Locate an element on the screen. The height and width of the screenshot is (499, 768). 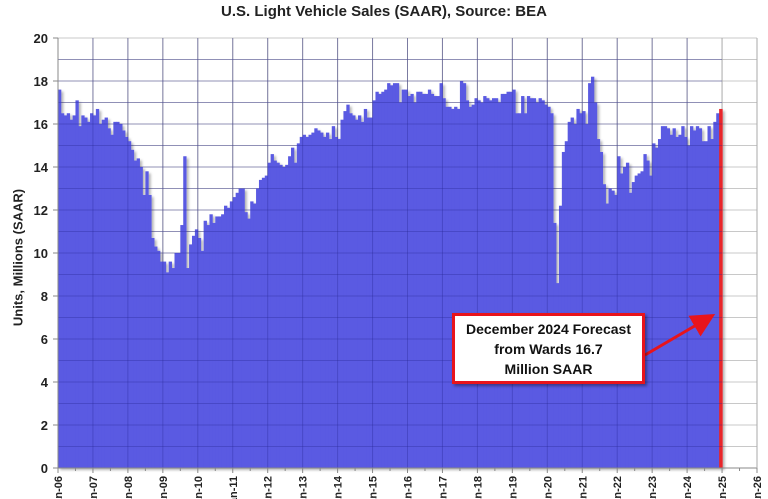
x-tick-label: Jan-14 is located at coordinates (339, 487).